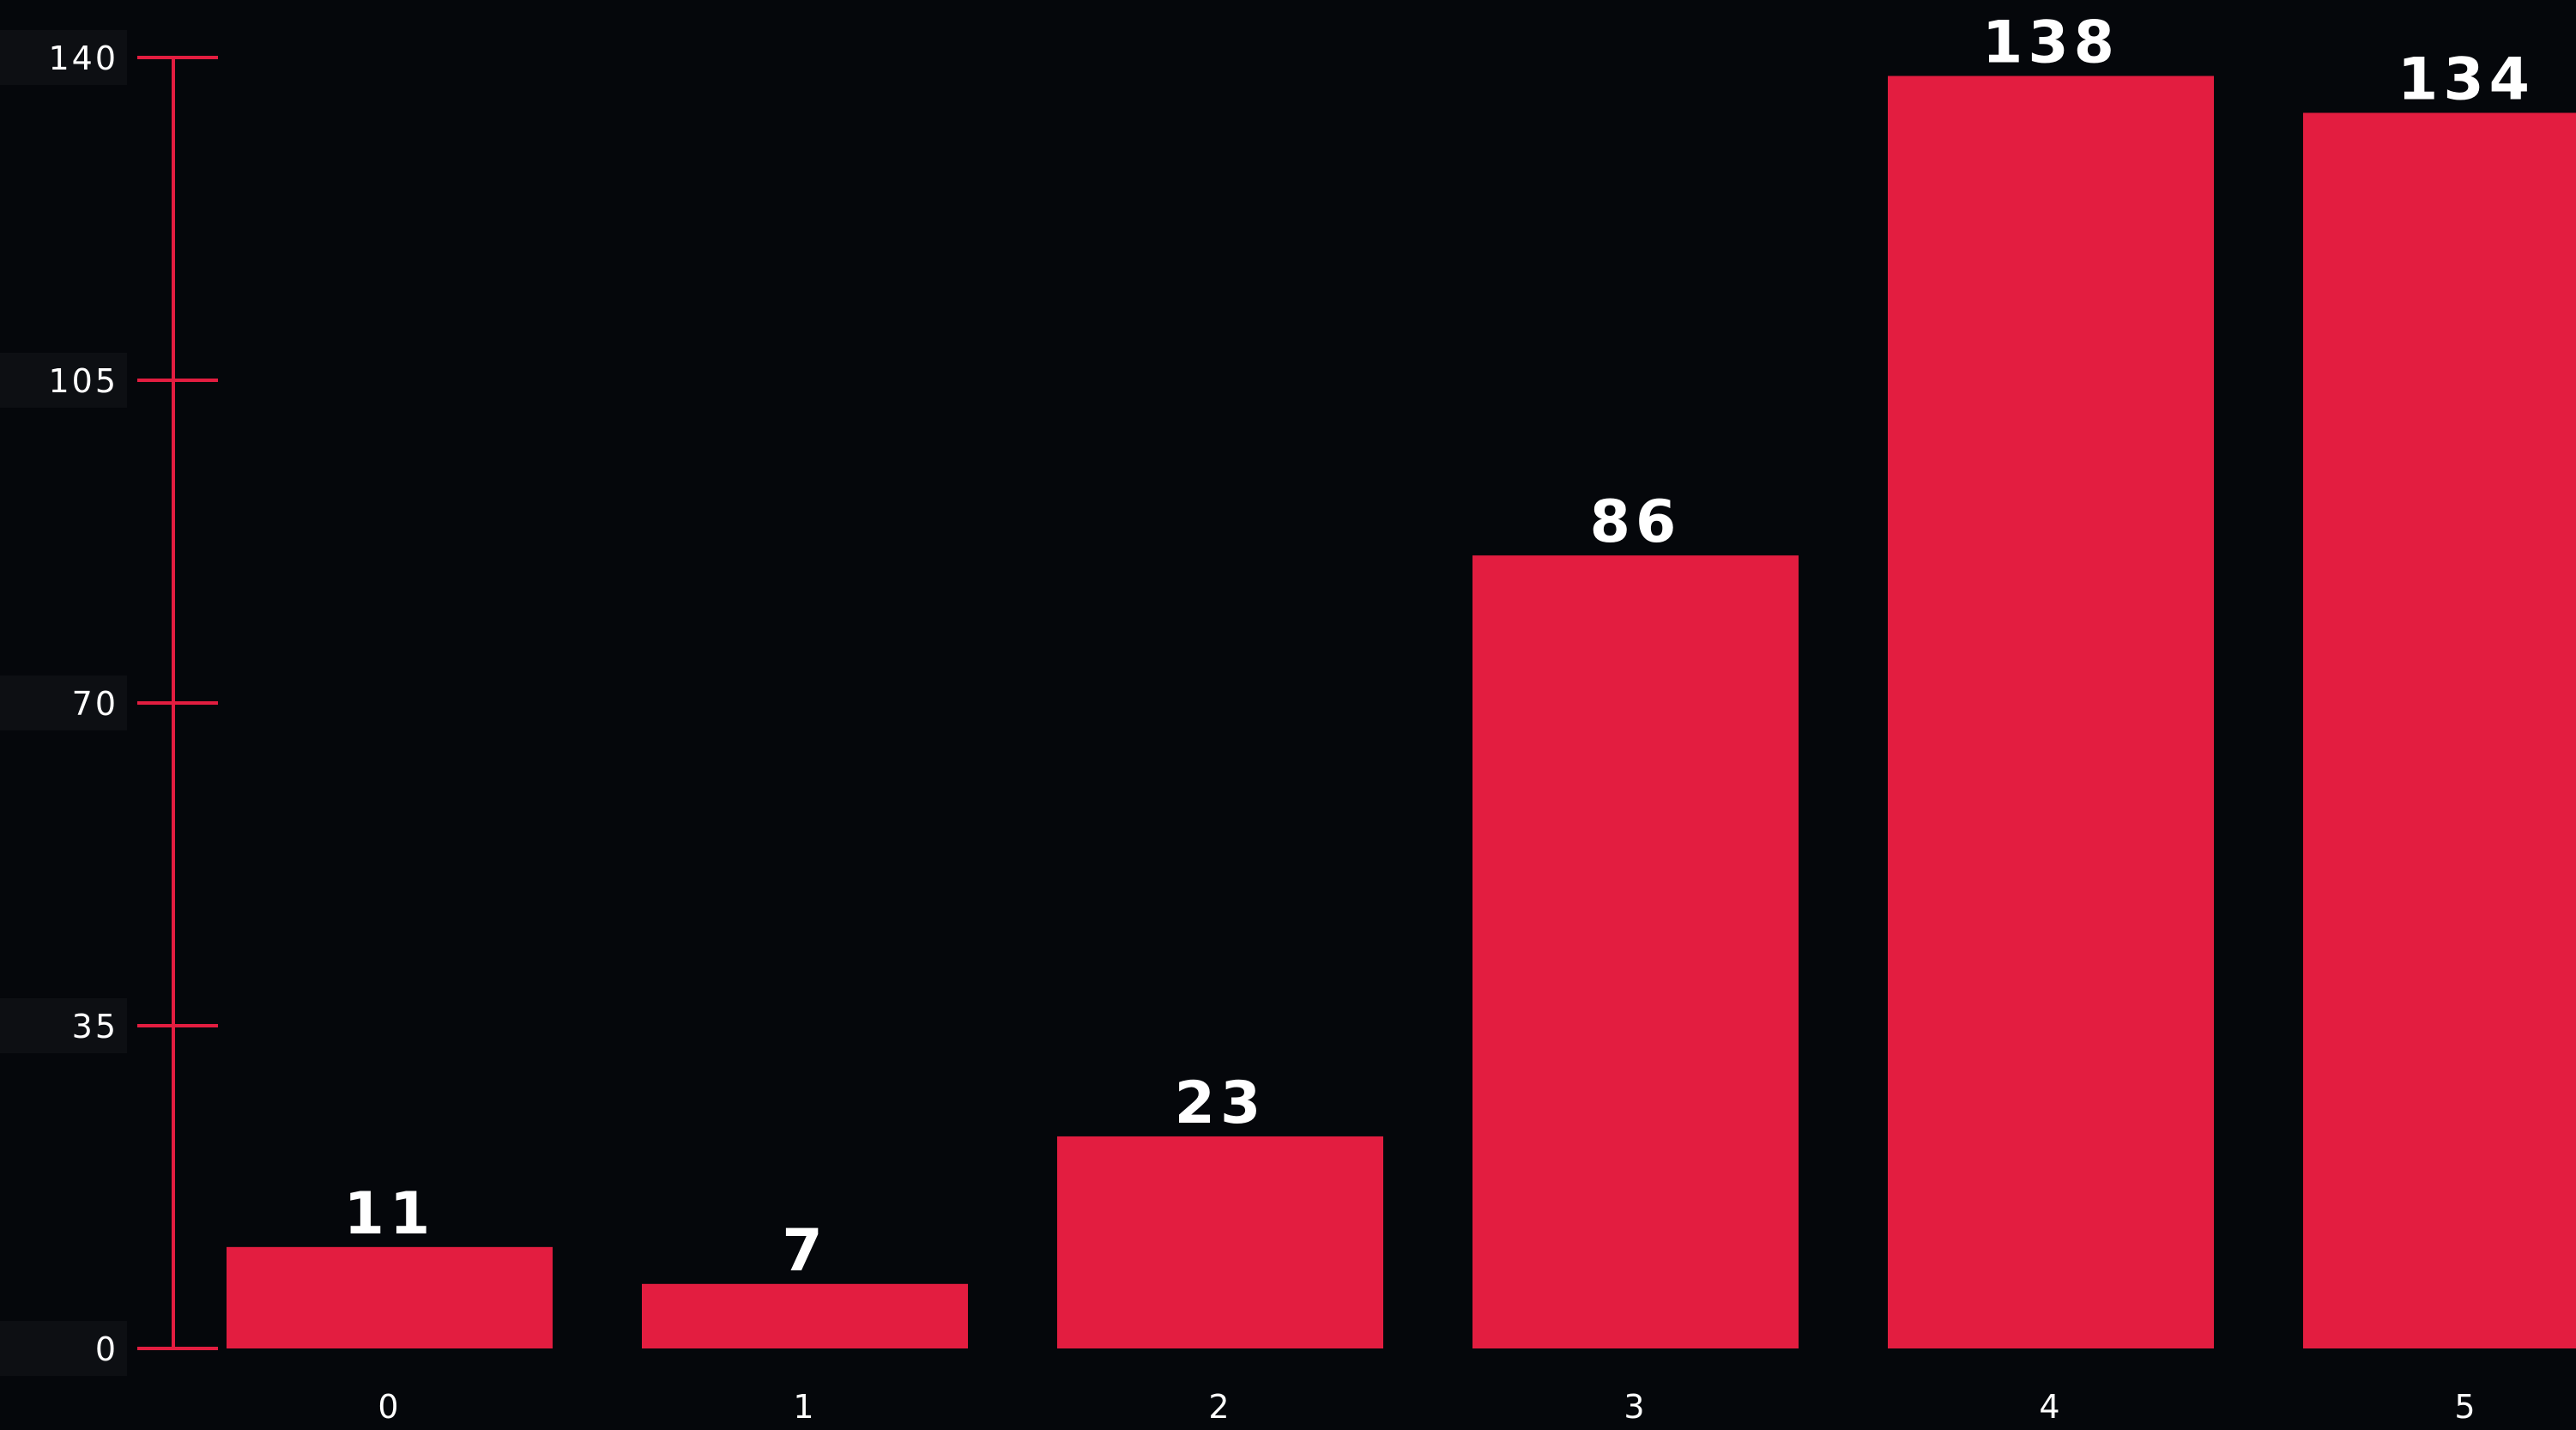  What do you see at coordinates (389, 1407) in the screenshot?
I see `x-tick-label: 0` at bounding box center [389, 1407].